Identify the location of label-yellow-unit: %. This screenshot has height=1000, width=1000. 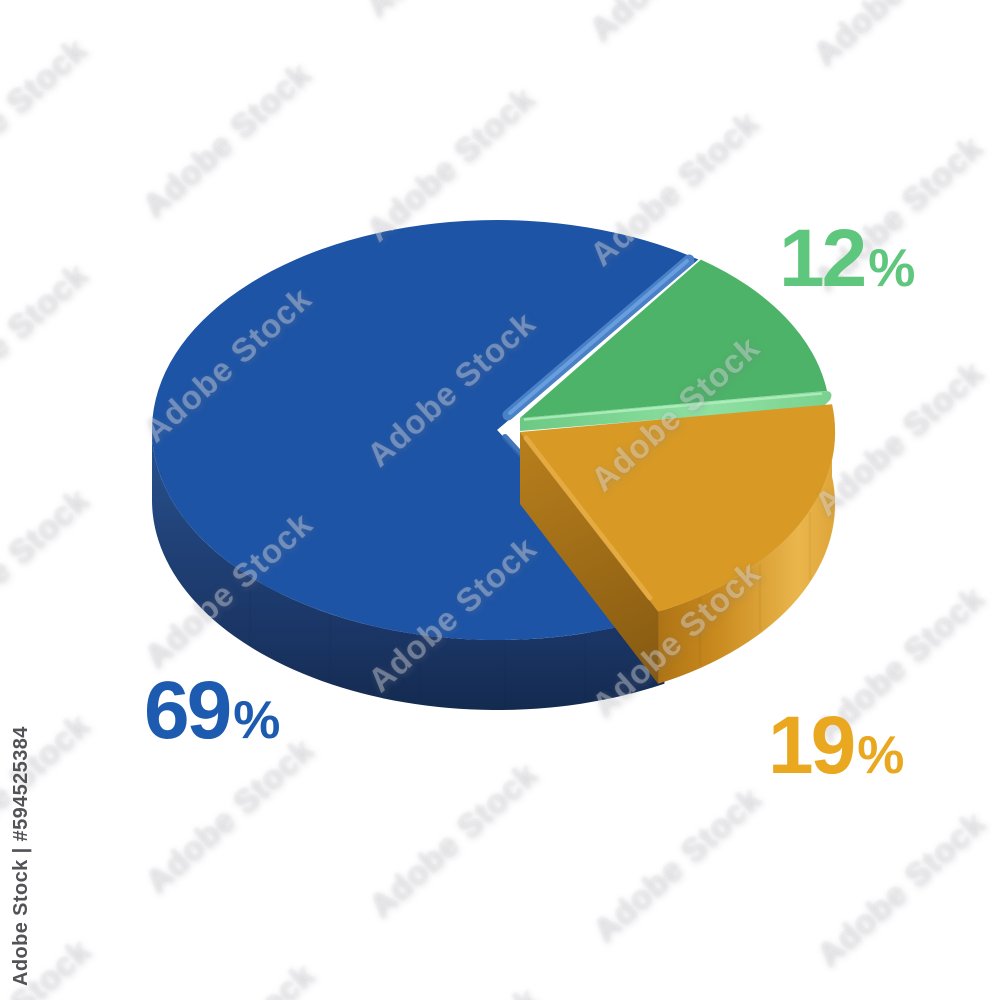
(881, 755).